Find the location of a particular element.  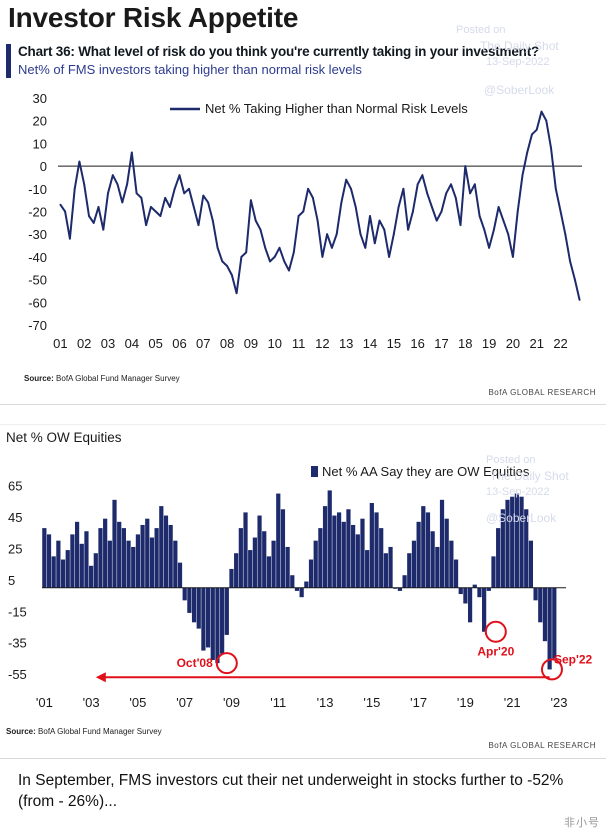

chart1-y-tick-label: -10 is located at coordinates (37, 189).